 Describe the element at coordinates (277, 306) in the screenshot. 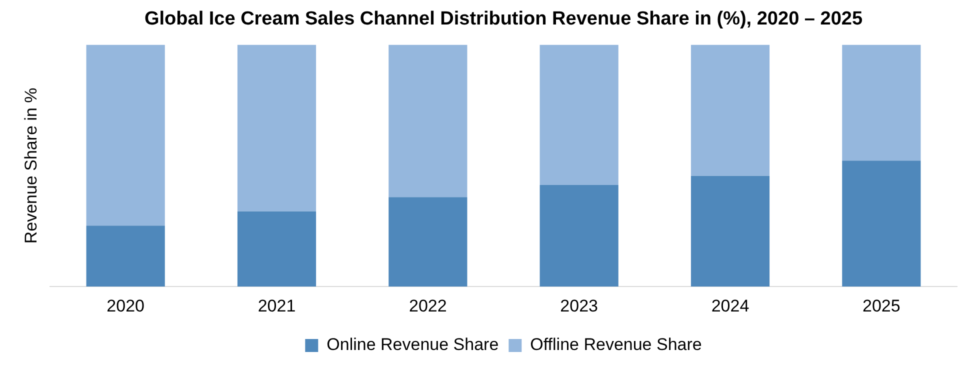

I see `x-tick-label: 2021` at that location.